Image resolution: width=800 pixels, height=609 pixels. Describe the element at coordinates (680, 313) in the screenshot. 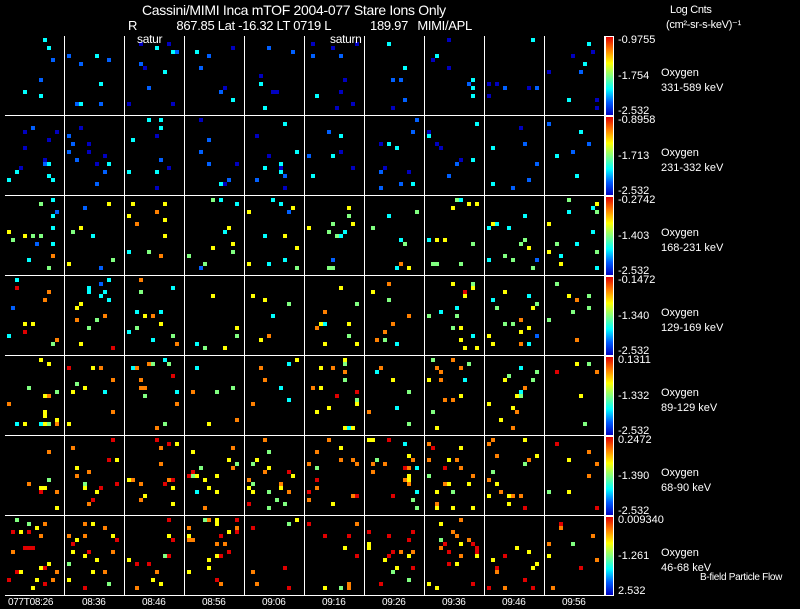

I see `species-name: Oxygen` at that location.